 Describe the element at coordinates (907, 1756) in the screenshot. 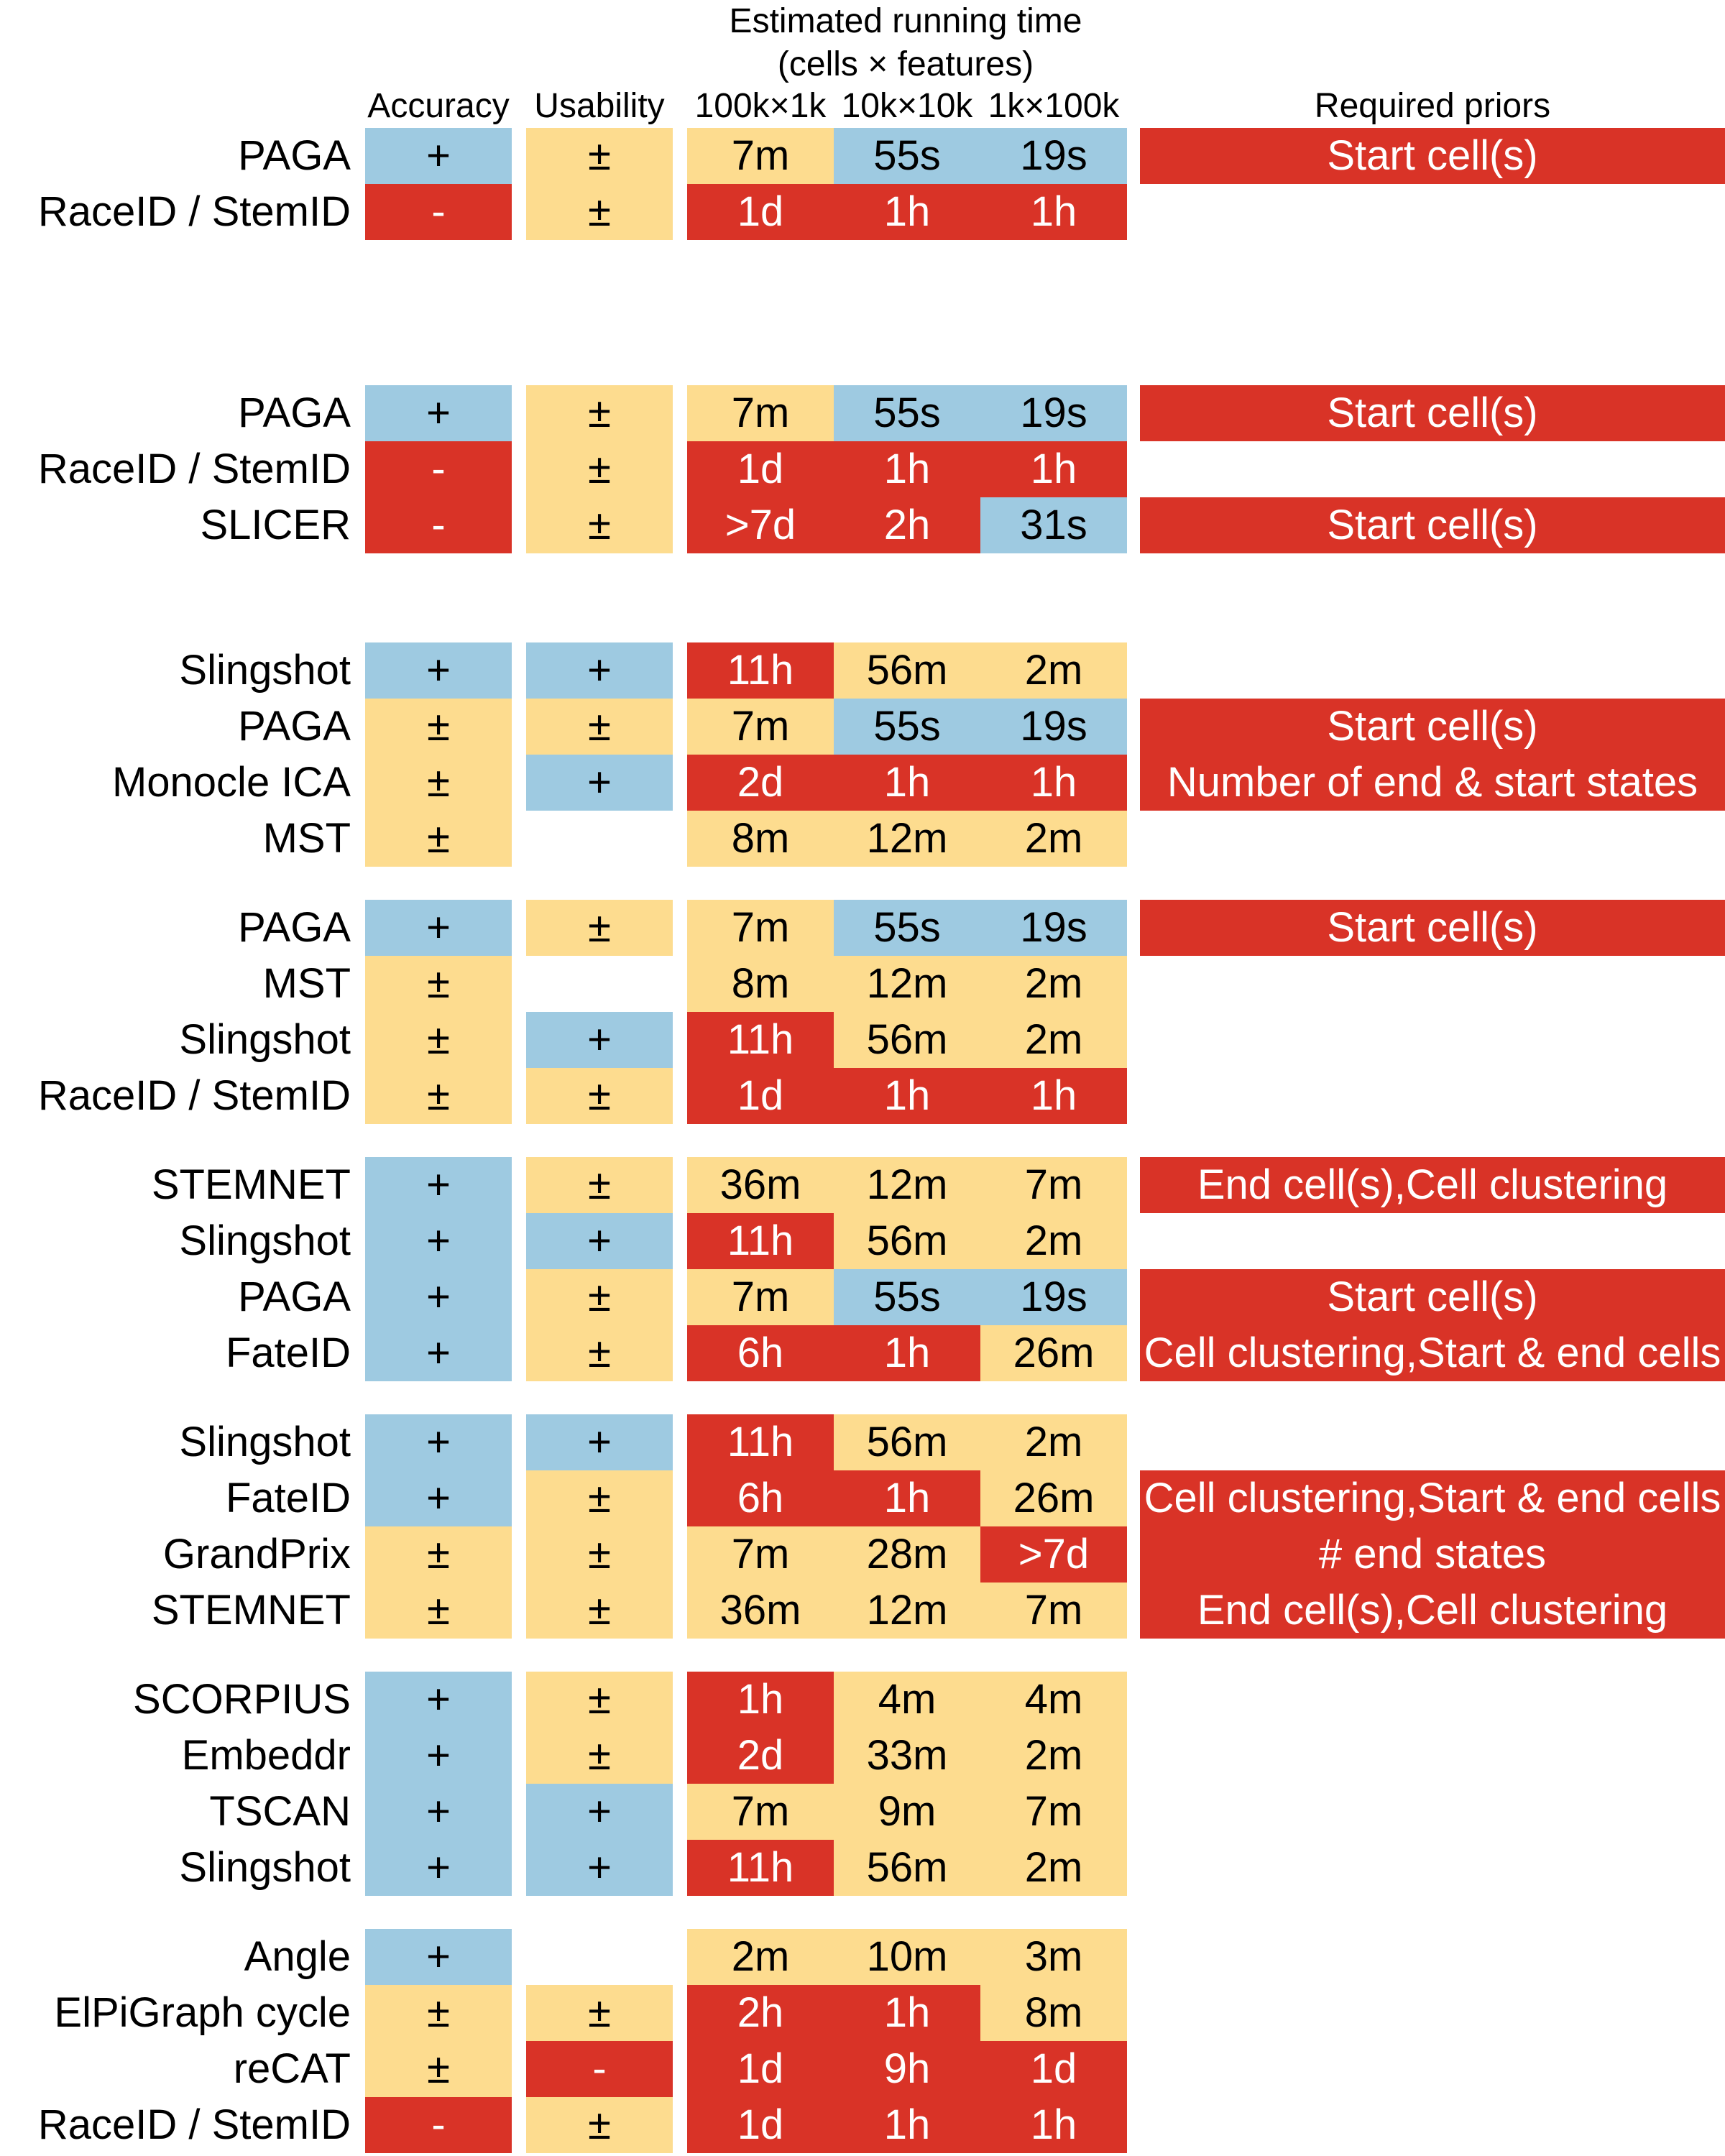

I see `running-time-cell: 33m` at that location.